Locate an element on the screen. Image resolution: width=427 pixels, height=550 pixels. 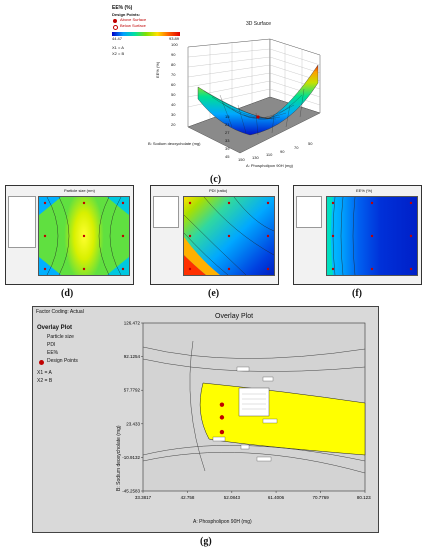
y-tick-label: -10.9132 is located at coordinates (131, 457).